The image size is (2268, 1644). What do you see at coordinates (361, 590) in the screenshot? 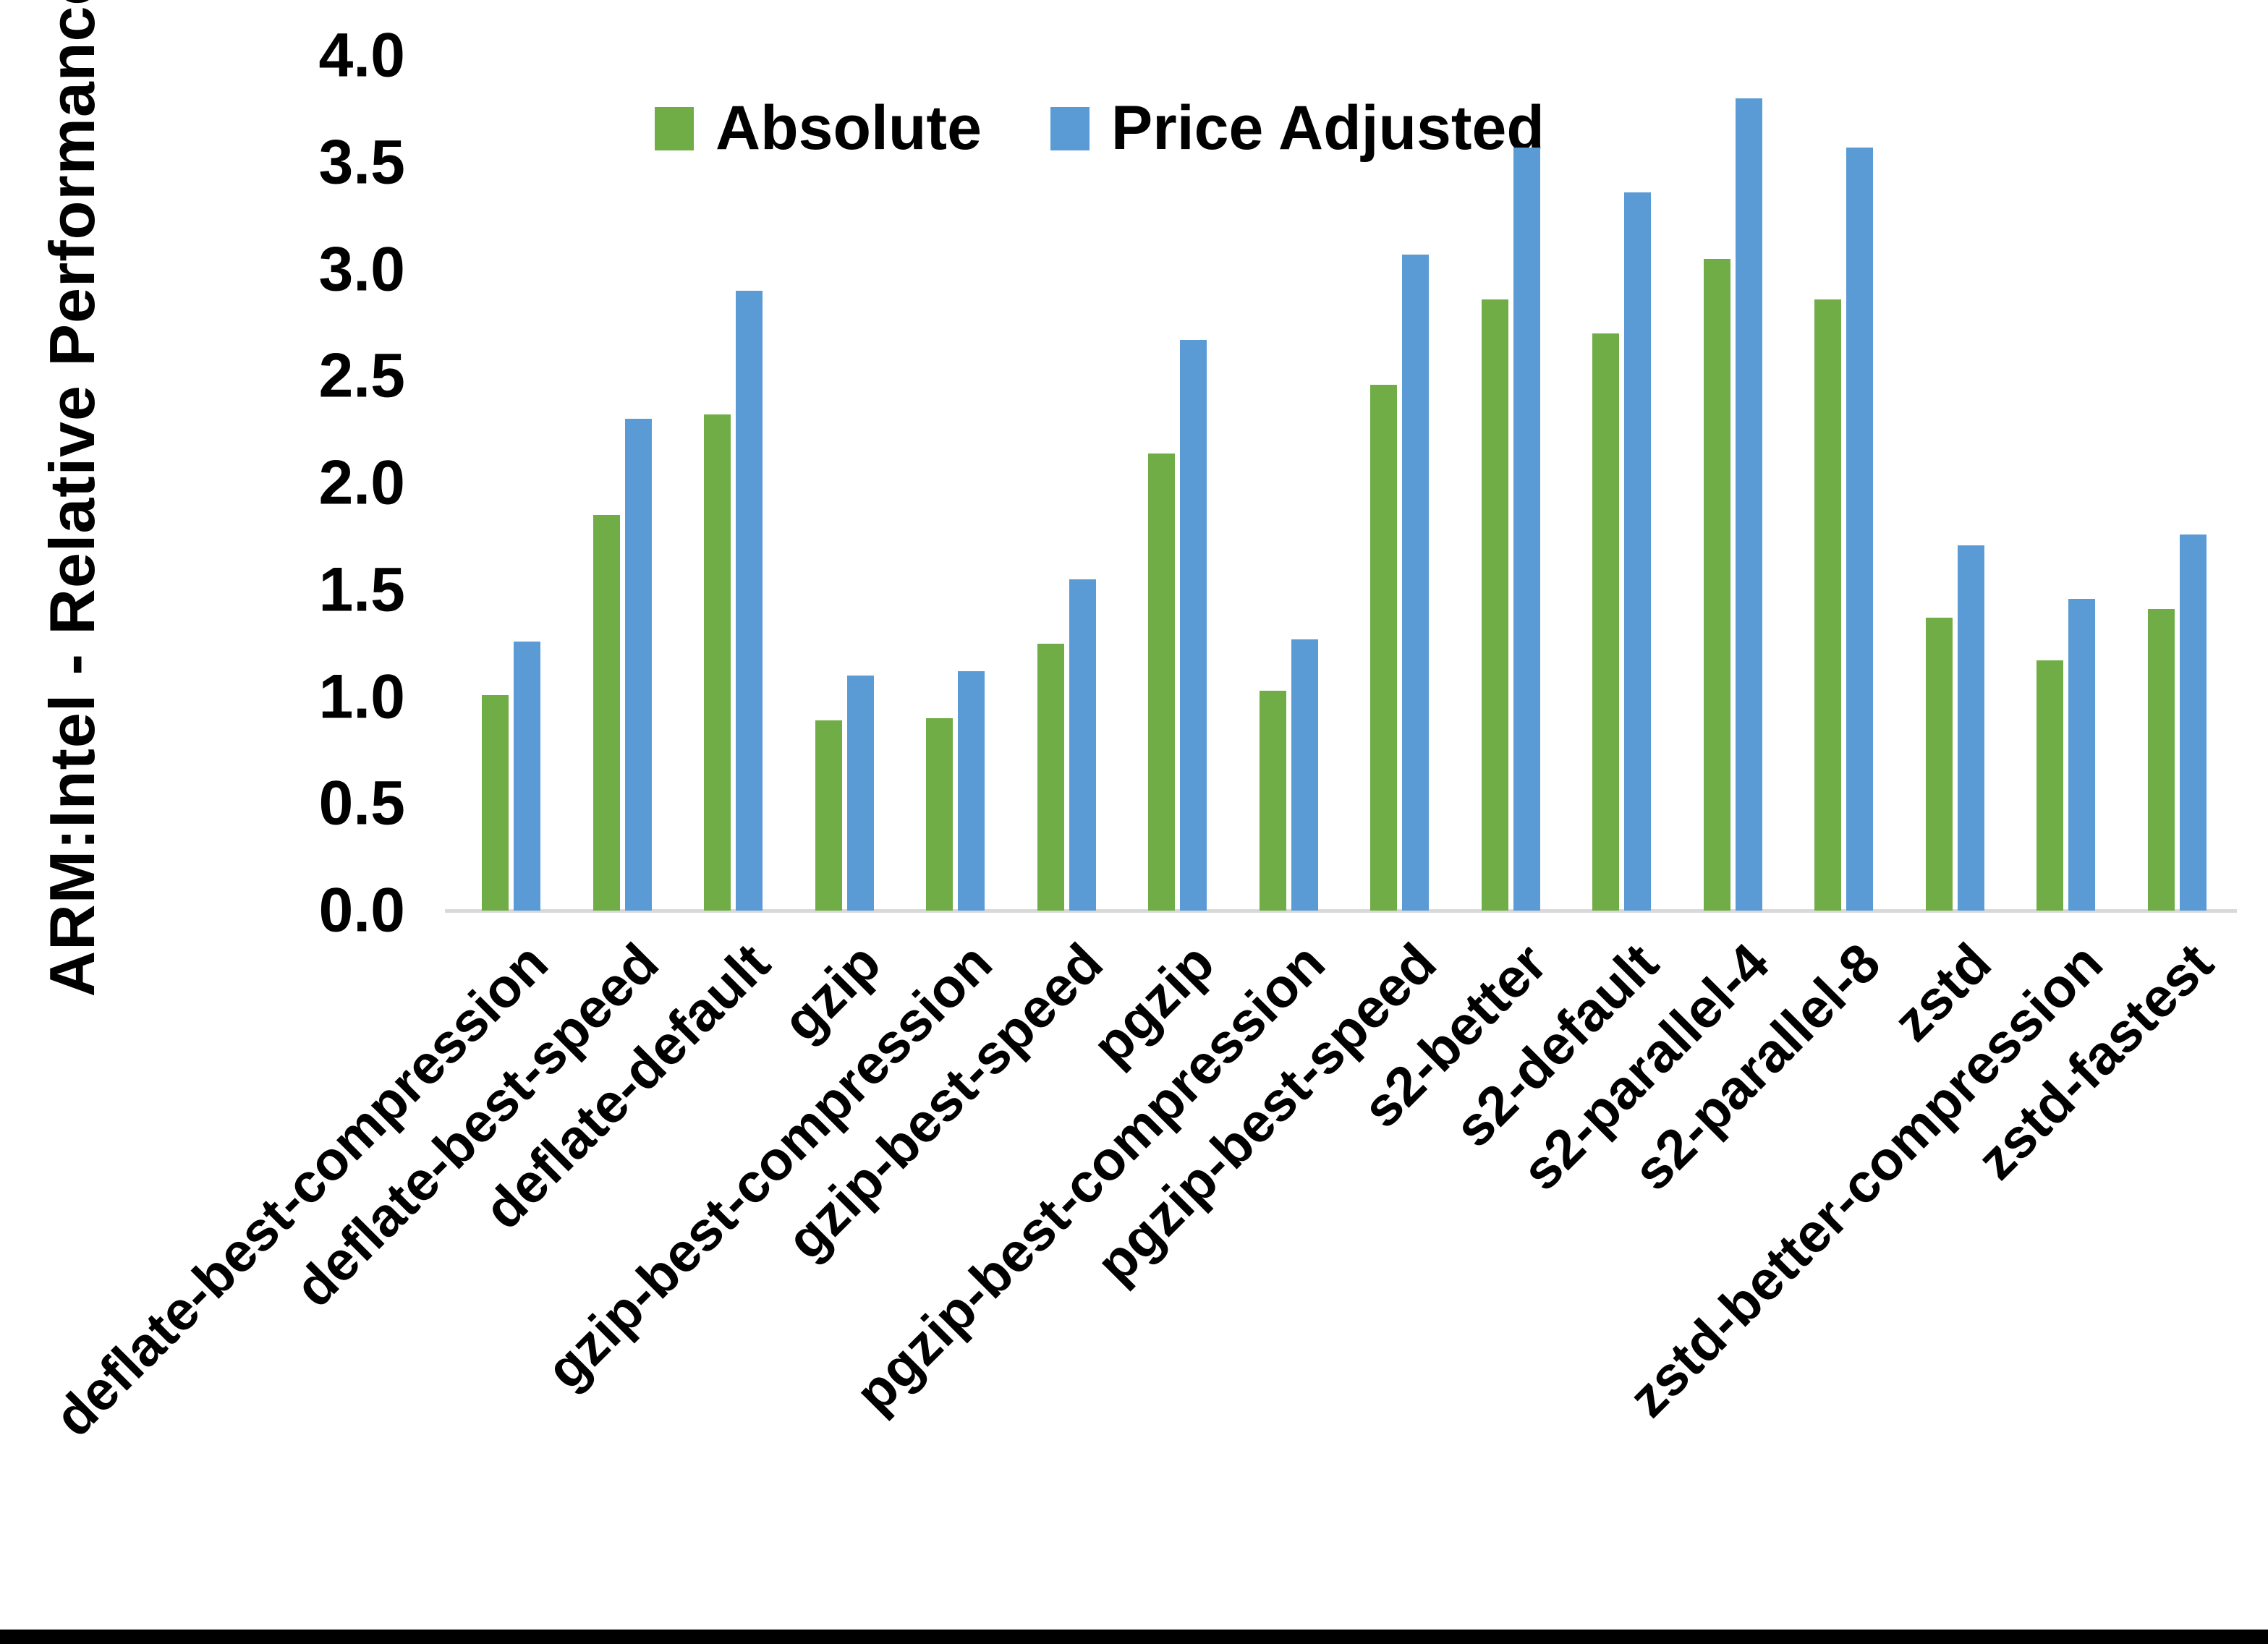
I see `y-tick-label: 1.5` at bounding box center [361, 590].